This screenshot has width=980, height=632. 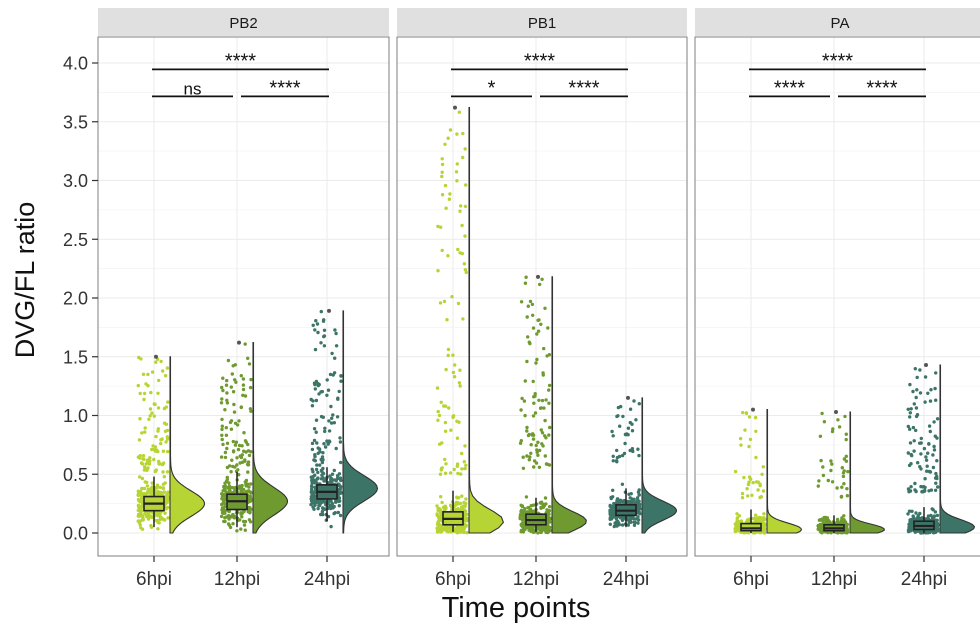 I want to click on significance-label: ****, so click(x=240, y=61).